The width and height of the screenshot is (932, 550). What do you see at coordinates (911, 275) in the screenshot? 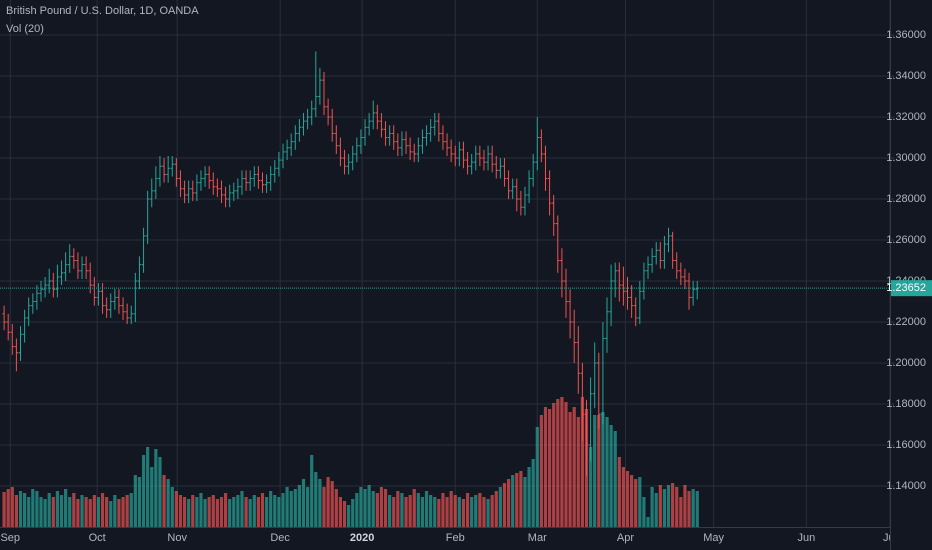
I see `price-axis` at bounding box center [911, 275].